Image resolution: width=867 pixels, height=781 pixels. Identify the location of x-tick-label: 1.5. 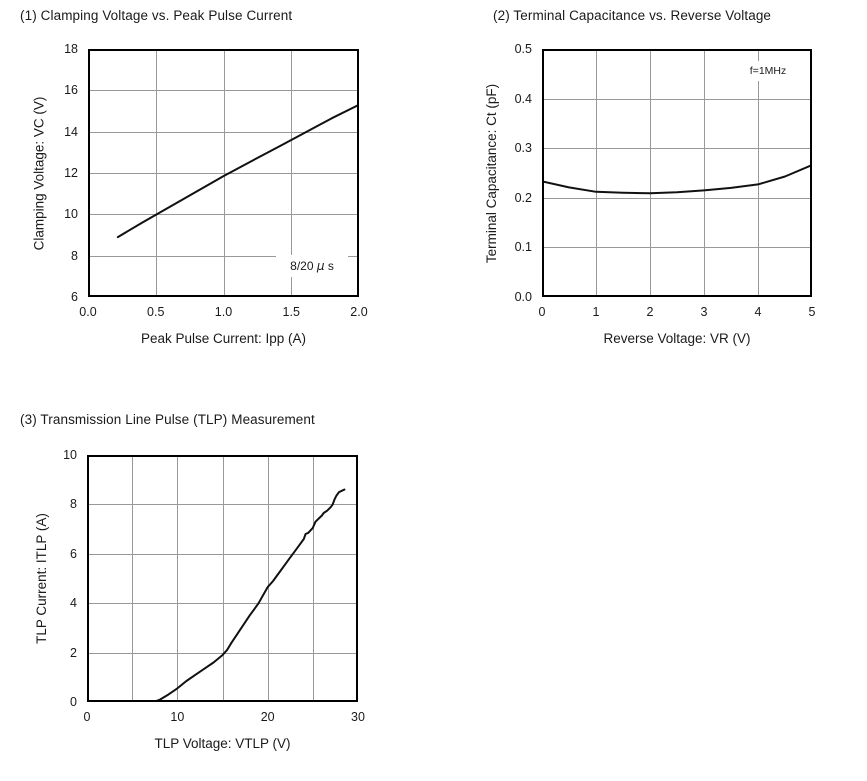
(291, 312).